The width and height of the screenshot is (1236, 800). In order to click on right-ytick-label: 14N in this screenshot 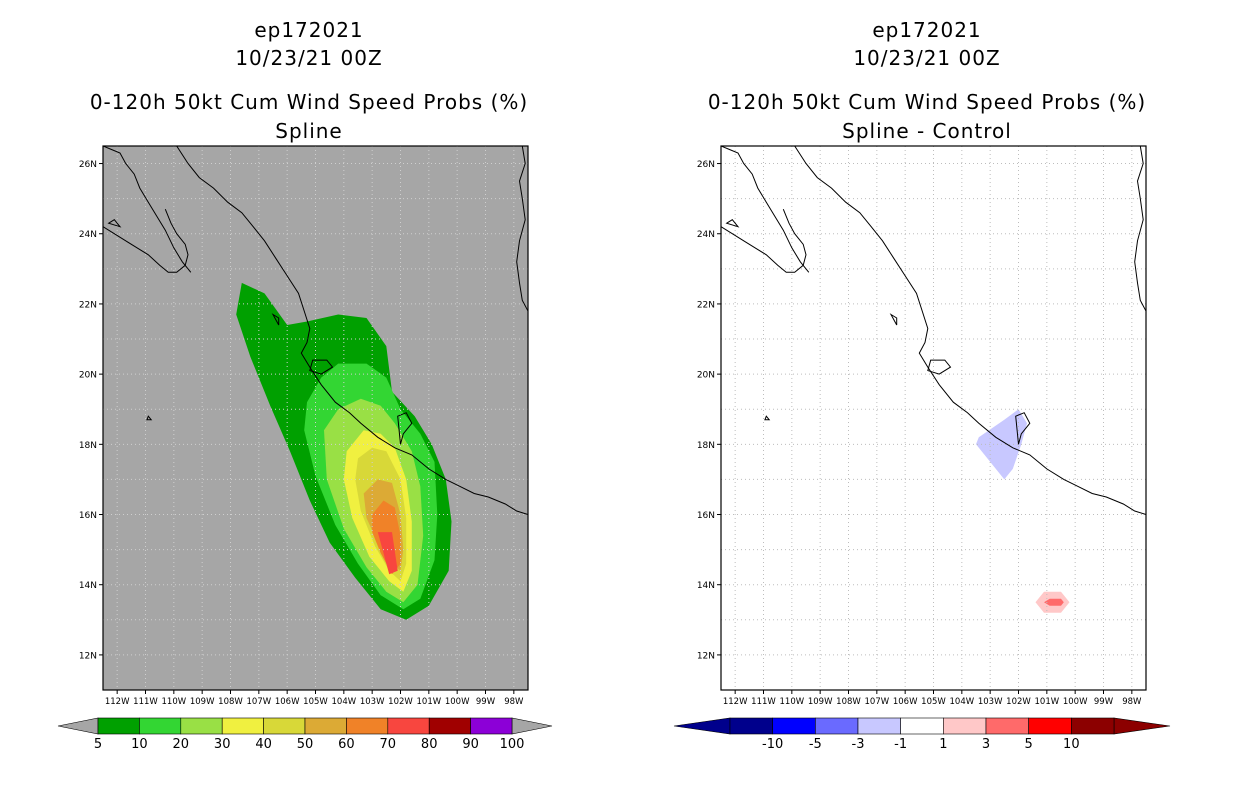, I will do `click(706, 586)`.